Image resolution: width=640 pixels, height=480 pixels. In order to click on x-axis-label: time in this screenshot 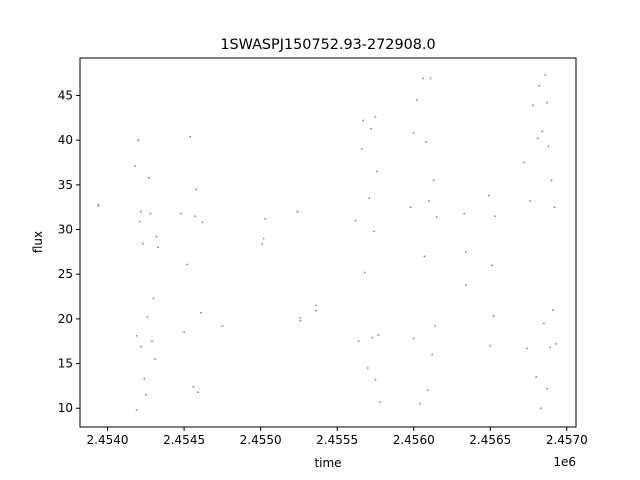, I will do `click(327, 463)`.